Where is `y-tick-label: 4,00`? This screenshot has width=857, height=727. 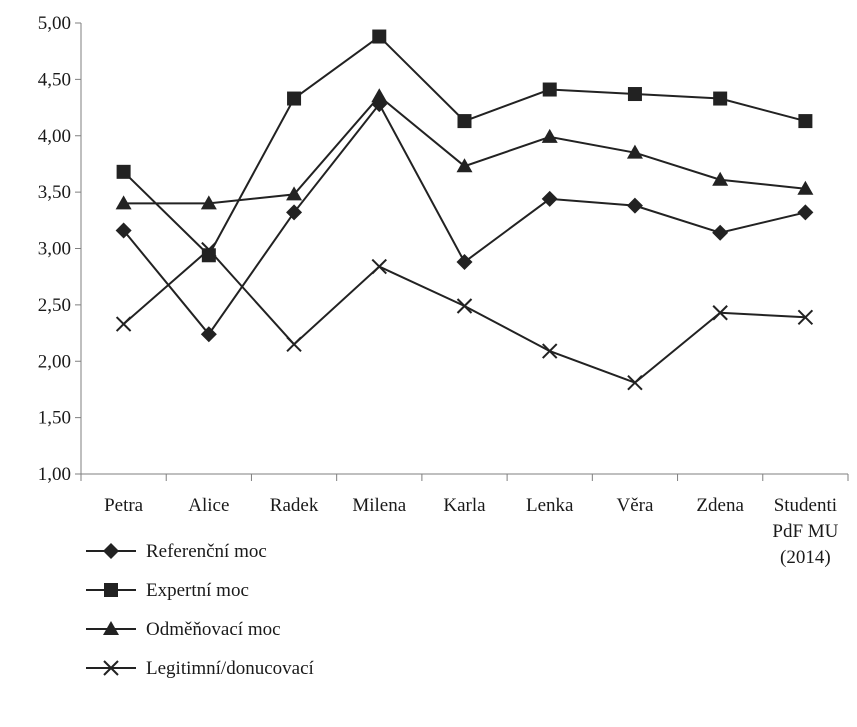 y-tick-label: 4,00 is located at coordinates (54, 136).